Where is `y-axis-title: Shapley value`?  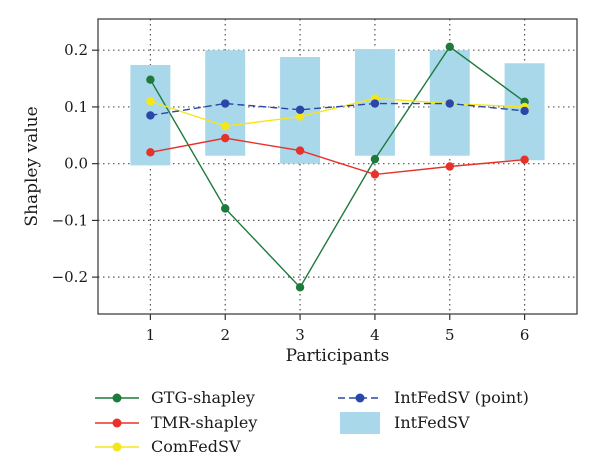
y-axis-title: Shapley value is located at coordinates (32, 166).